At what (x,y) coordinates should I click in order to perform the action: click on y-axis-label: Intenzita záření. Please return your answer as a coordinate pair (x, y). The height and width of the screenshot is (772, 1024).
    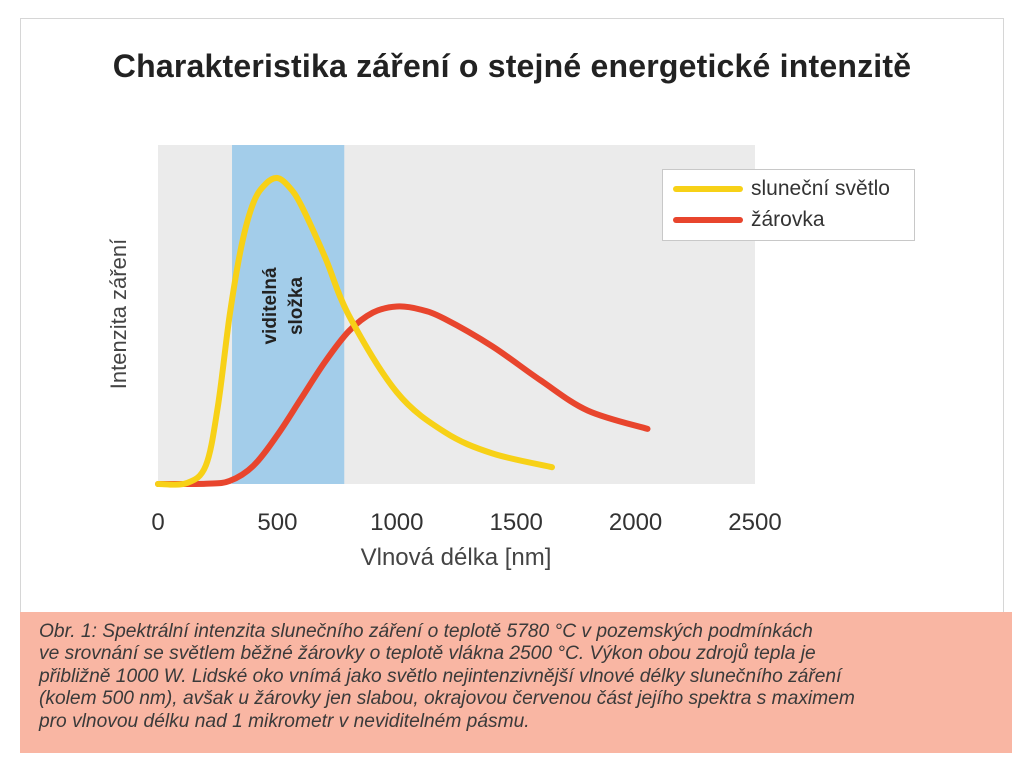
    Looking at the image, I should click on (118, 314).